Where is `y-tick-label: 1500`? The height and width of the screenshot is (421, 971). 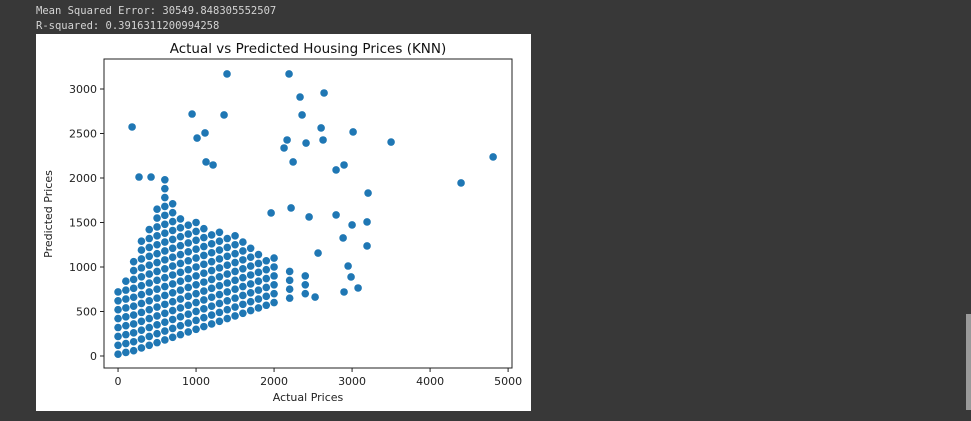
y-tick-label: 1500 is located at coordinates (83, 222).